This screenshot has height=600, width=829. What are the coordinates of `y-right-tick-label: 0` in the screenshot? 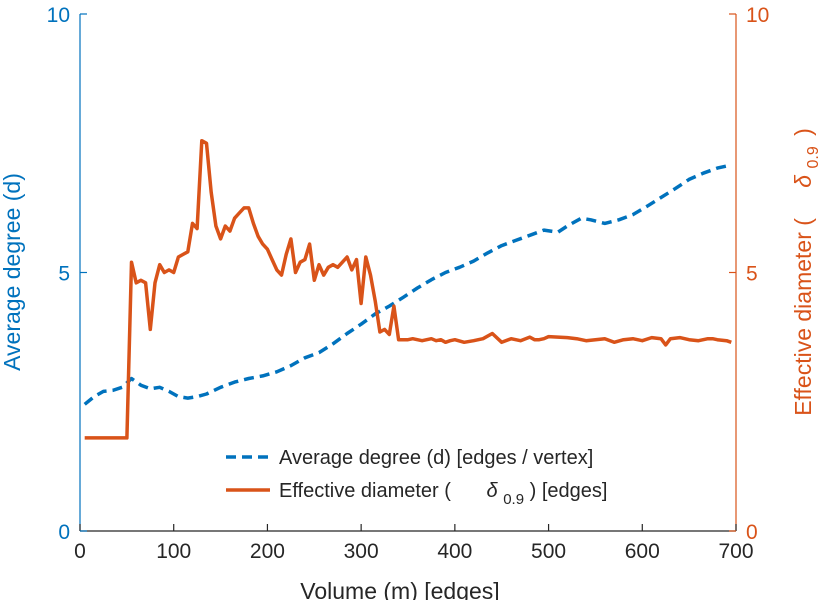 It's located at (752, 532).